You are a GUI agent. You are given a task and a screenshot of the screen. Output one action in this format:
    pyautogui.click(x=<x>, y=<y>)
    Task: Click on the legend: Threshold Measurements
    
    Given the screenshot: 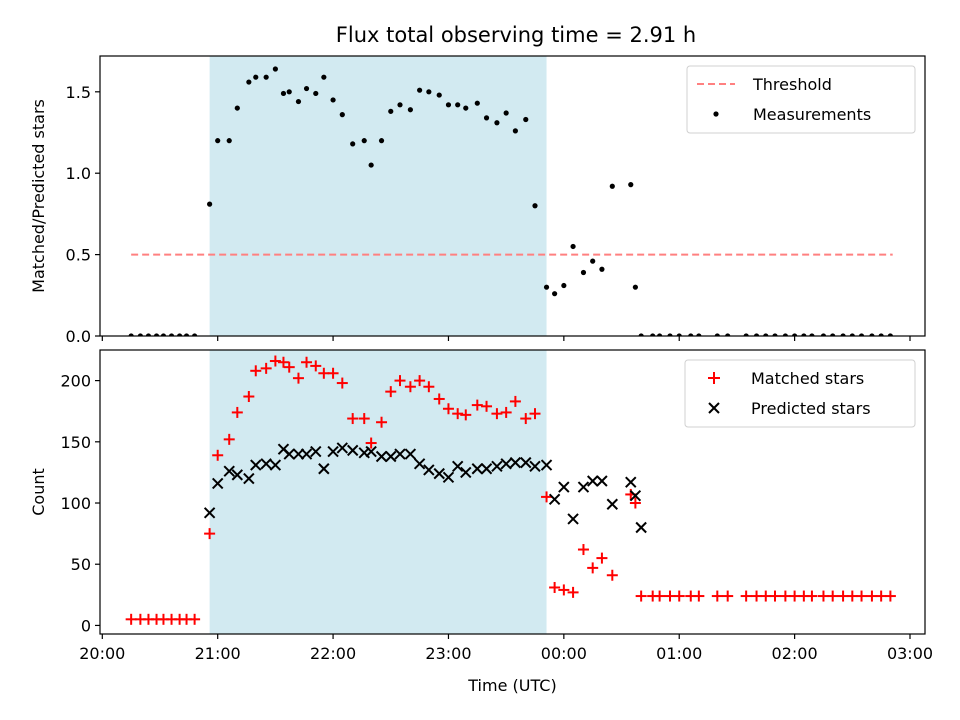 What is the action you would take?
    pyautogui.click(x=801, y=99)
    